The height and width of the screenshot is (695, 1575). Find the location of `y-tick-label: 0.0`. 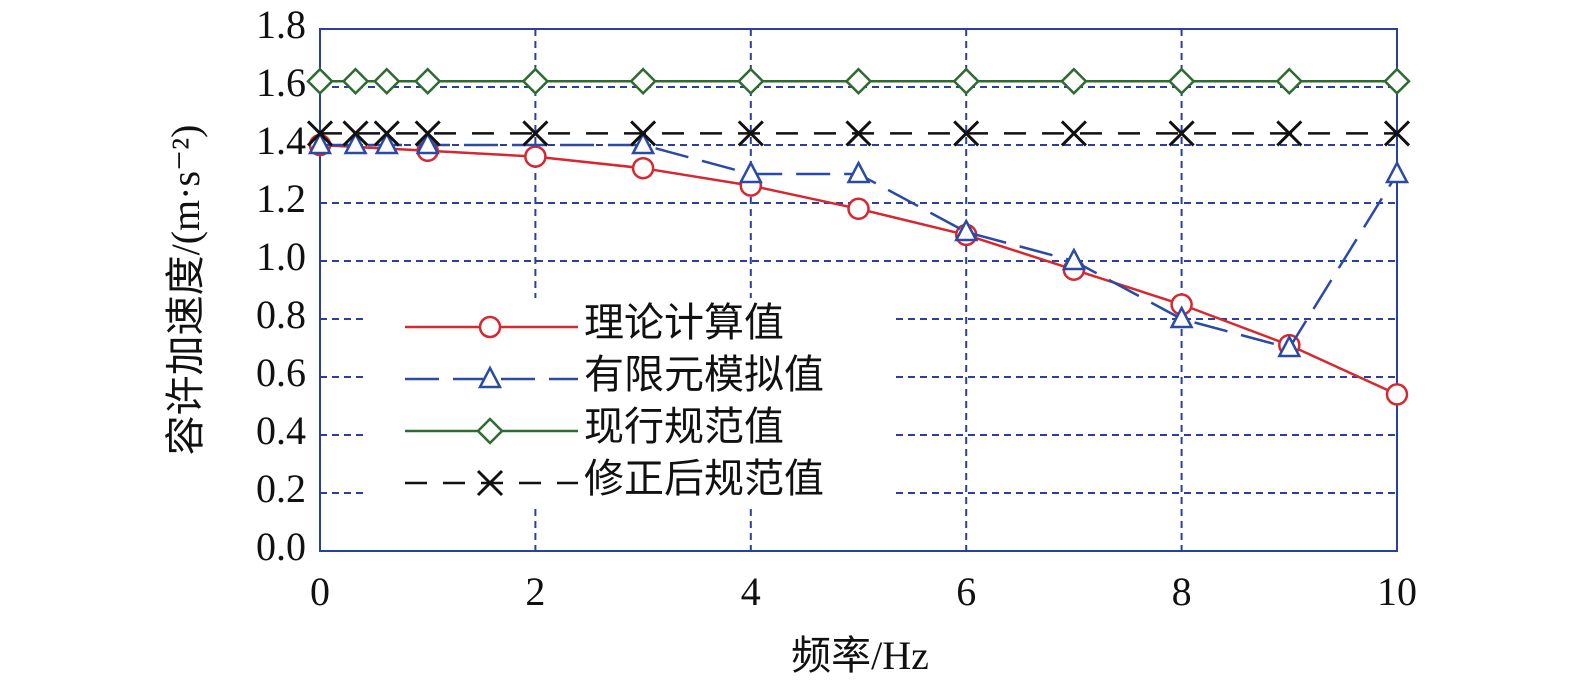

y-tick-label: 0.0 is located at coordinates (281, 546).